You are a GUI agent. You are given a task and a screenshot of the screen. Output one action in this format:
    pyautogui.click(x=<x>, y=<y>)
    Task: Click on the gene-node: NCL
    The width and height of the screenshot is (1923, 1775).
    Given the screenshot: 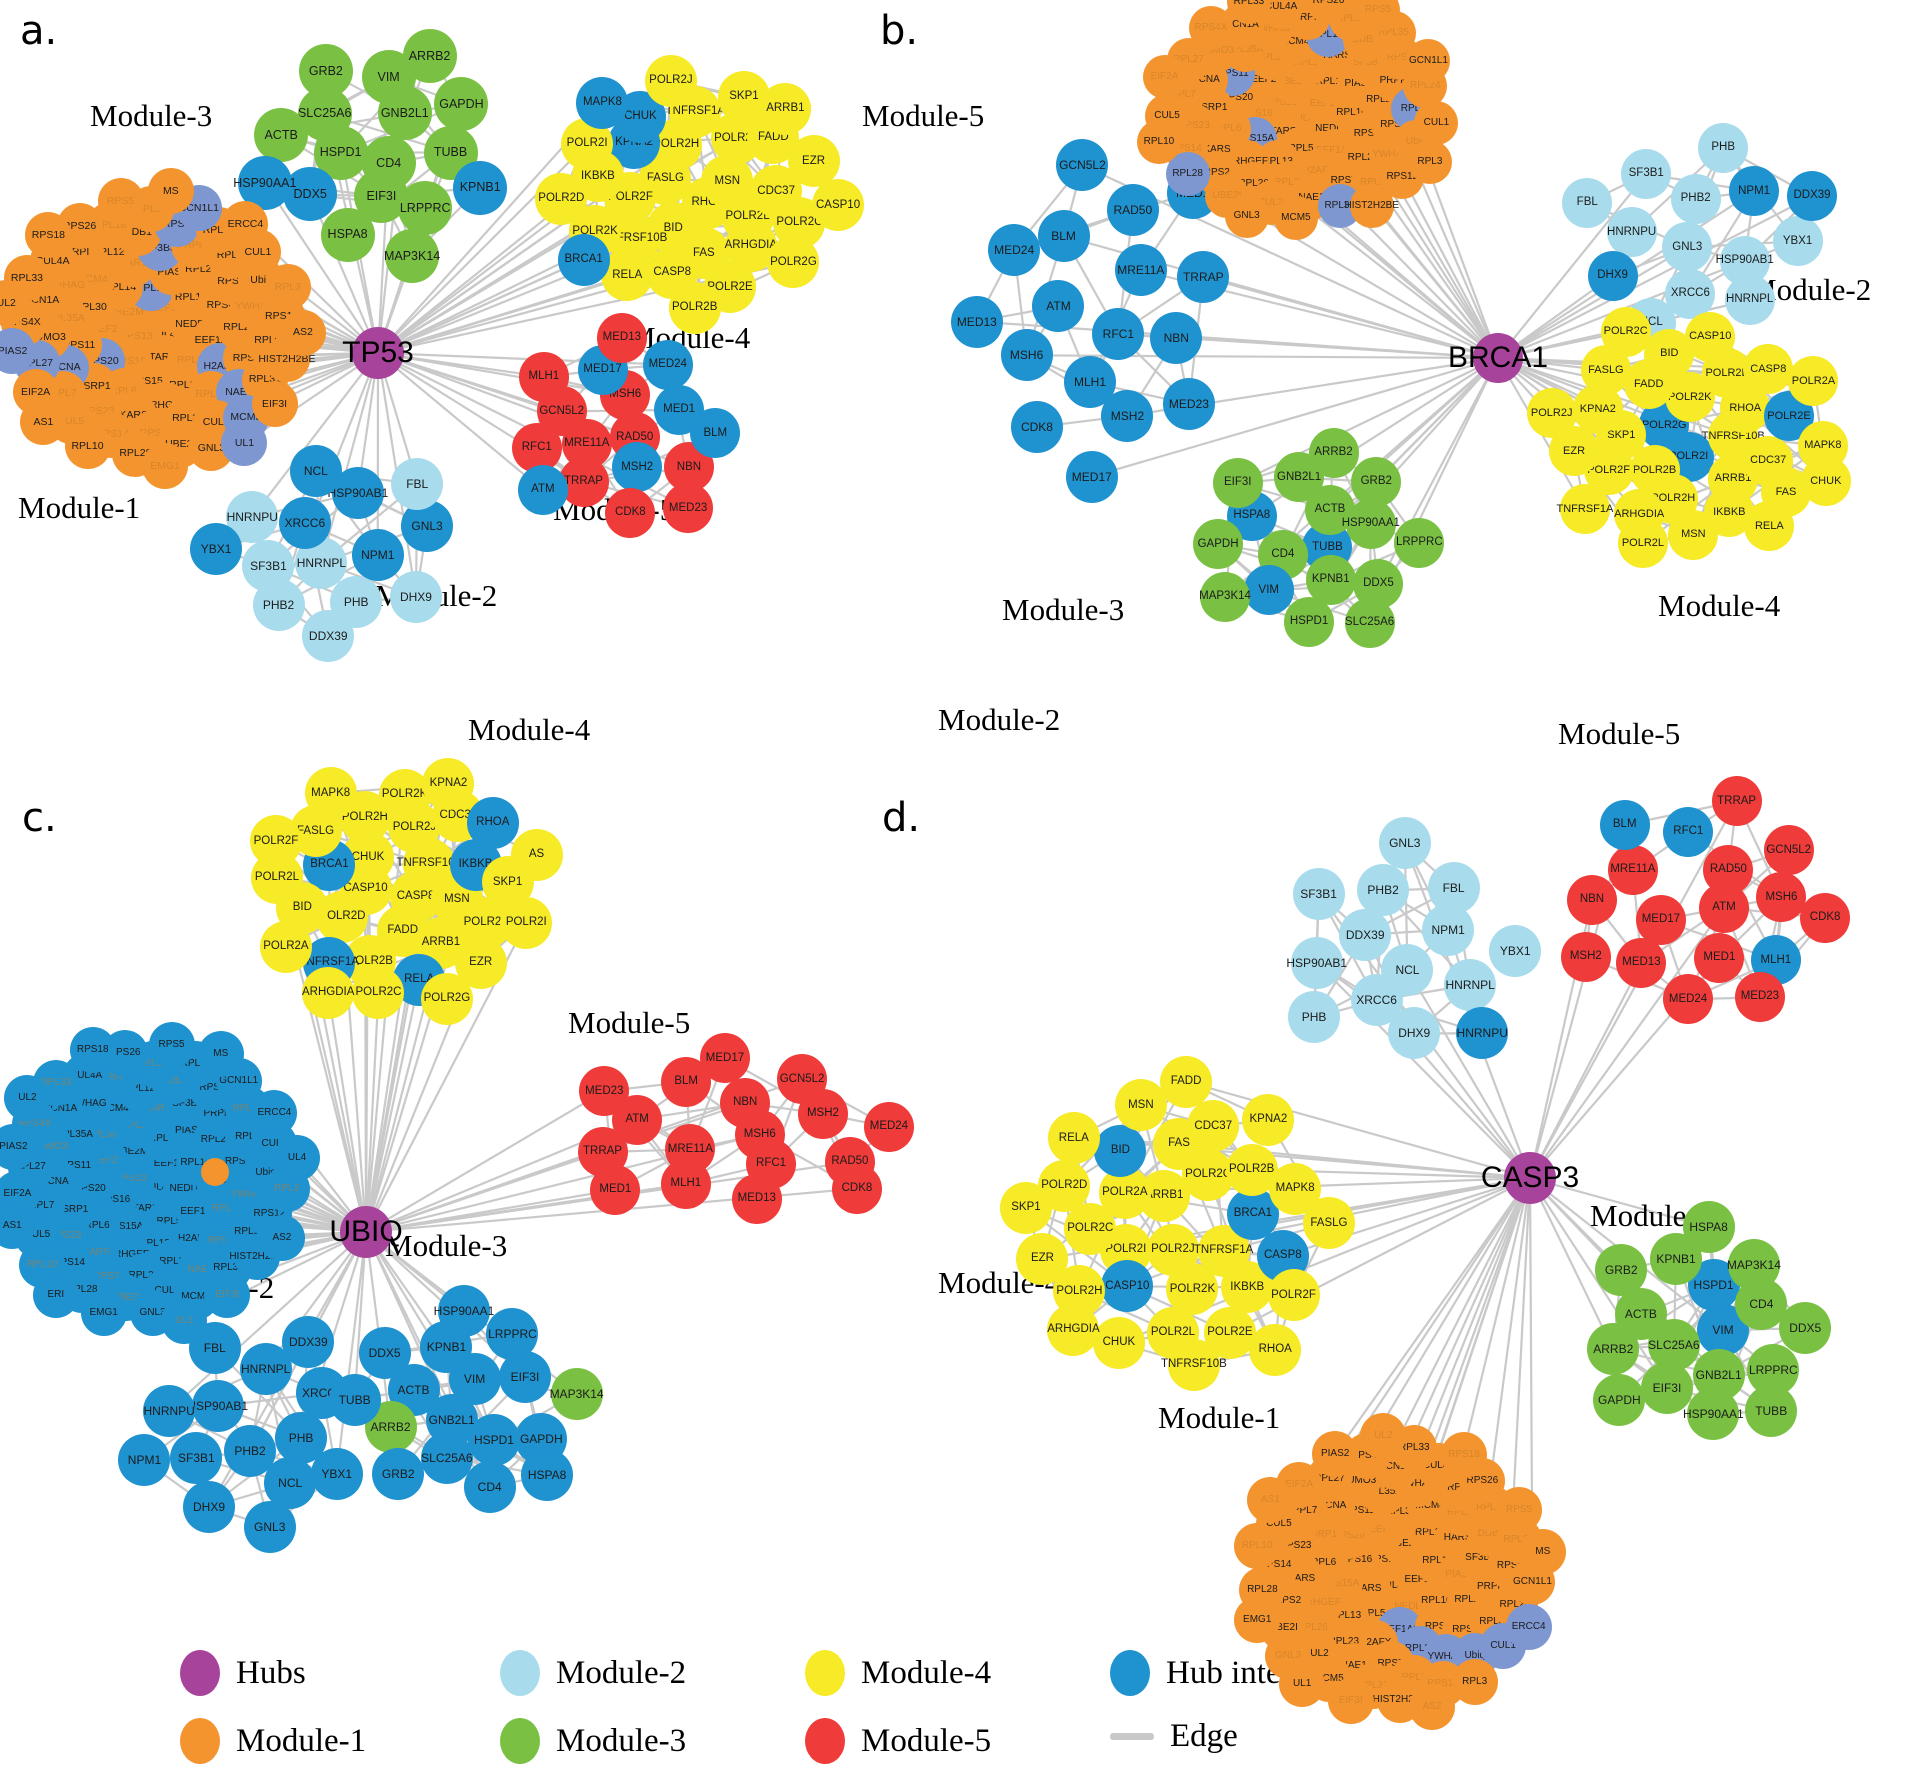 What is the action you would take?
    pyautogui.click(x=315, y=471)
    